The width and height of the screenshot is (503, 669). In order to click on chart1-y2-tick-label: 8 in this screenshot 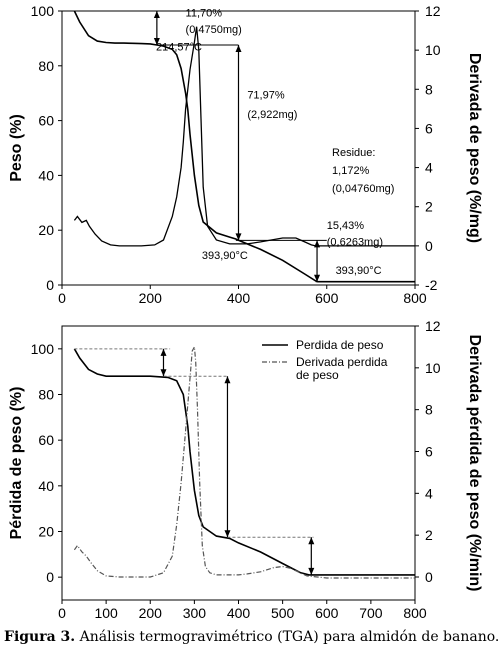, I will do `click(429, 89)`.